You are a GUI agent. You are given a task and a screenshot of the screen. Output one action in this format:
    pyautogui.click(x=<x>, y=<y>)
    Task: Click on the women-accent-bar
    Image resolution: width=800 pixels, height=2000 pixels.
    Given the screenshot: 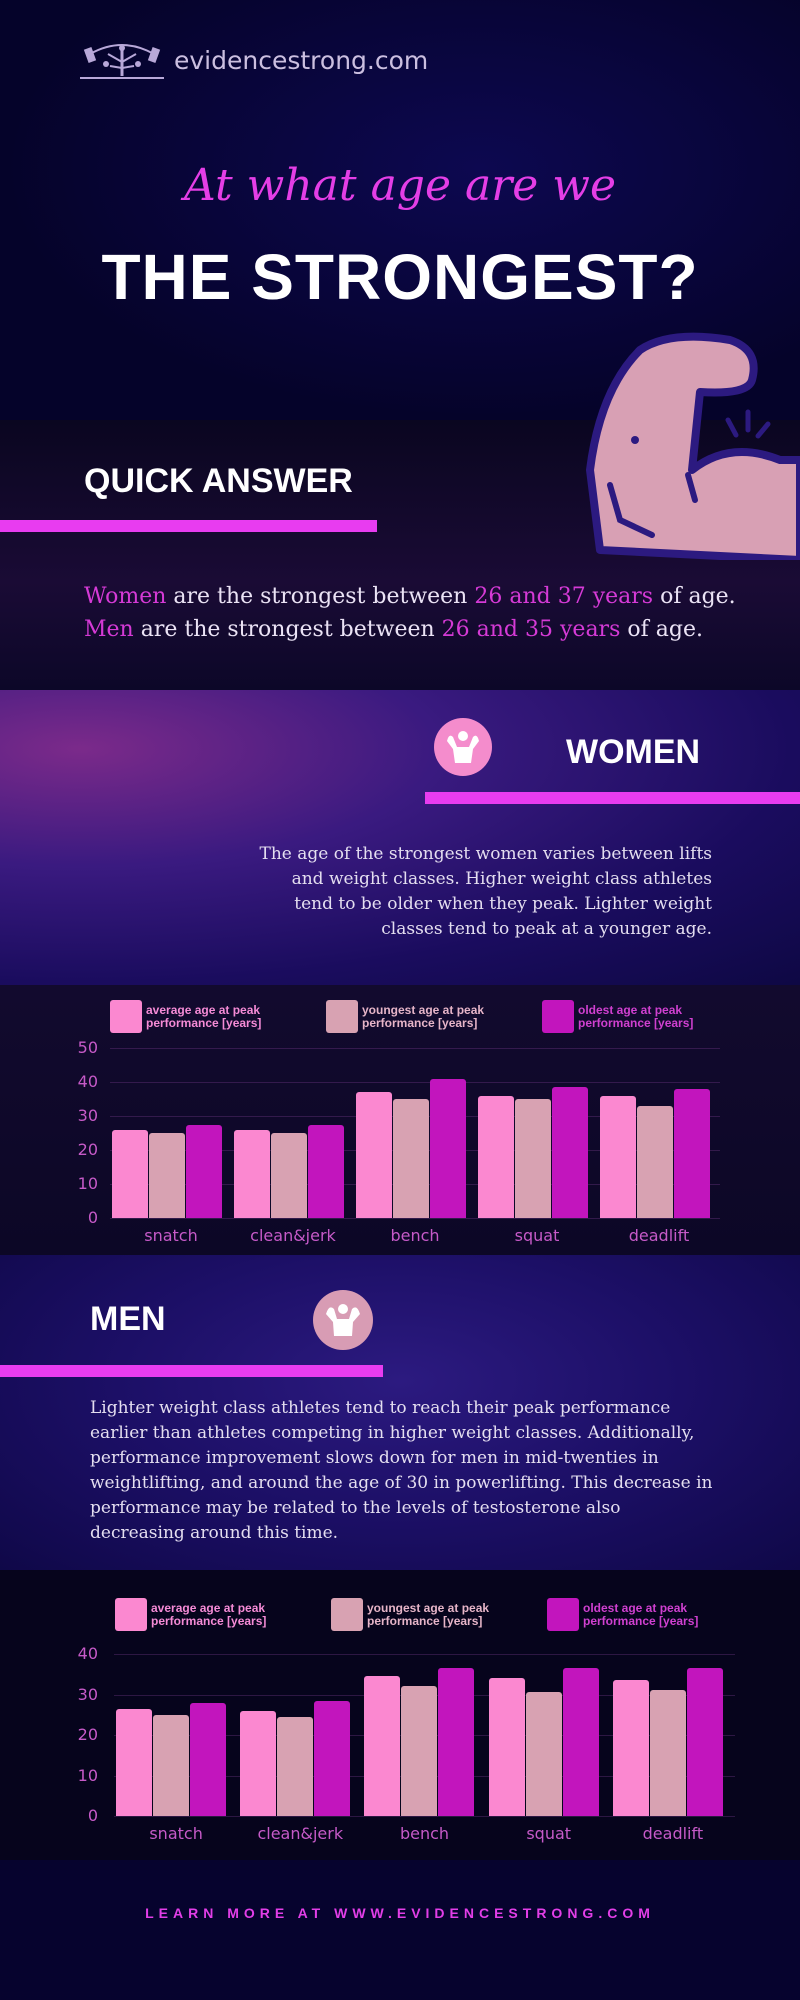 What is the action you would take?
    pyautogui.click(x=612, y=798)
    